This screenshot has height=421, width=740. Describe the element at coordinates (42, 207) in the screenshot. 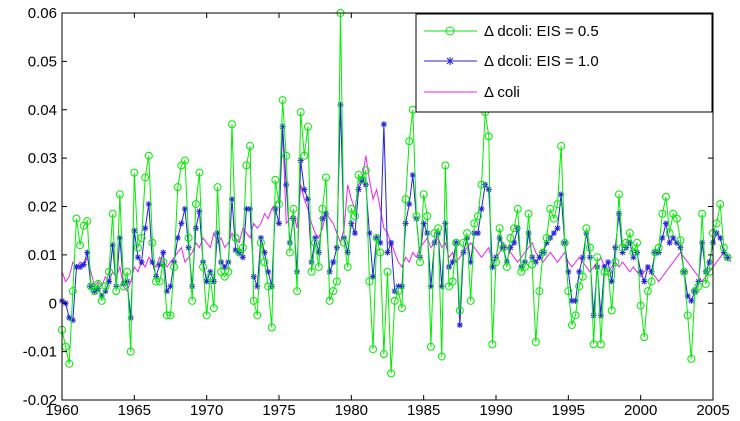

I see `y-tick-label: 0.02` at that location.